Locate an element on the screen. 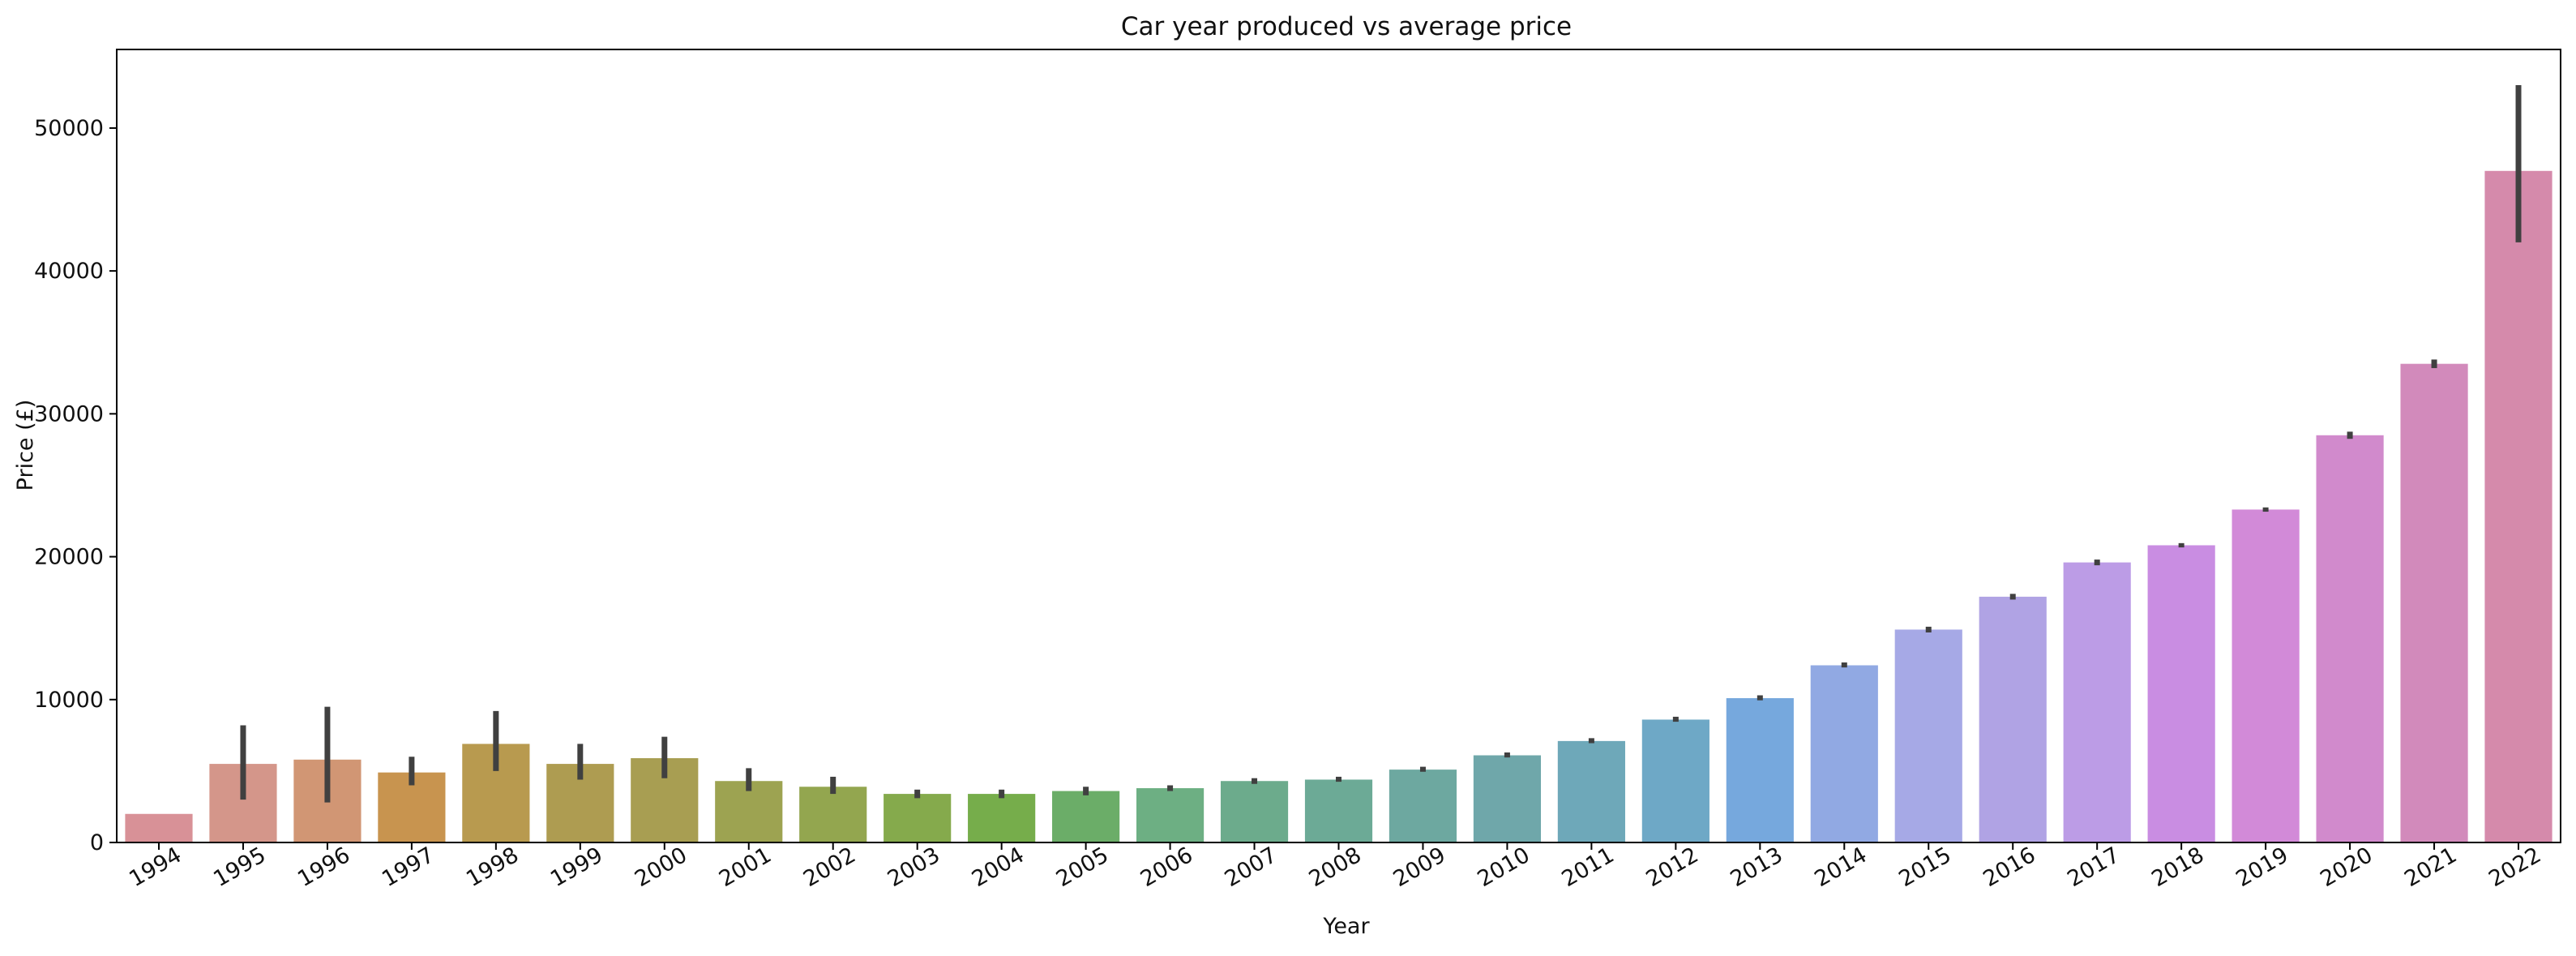  bar-2002 is located at coordinates (833, 814).